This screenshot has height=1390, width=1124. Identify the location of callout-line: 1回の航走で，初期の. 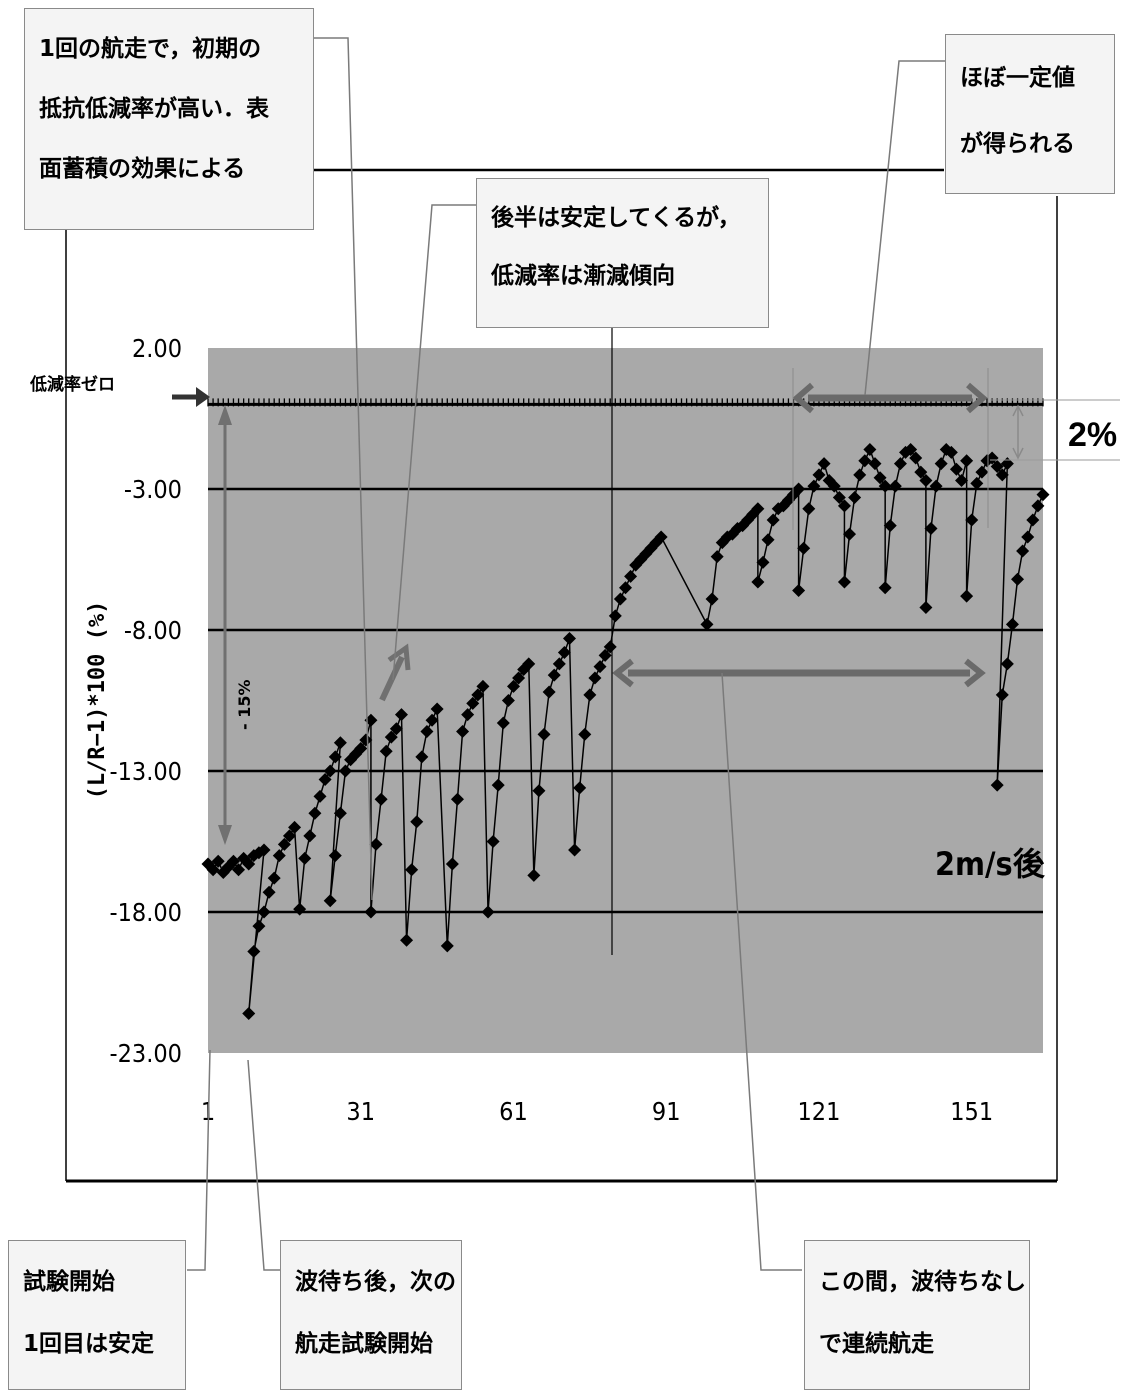
(150, 49).